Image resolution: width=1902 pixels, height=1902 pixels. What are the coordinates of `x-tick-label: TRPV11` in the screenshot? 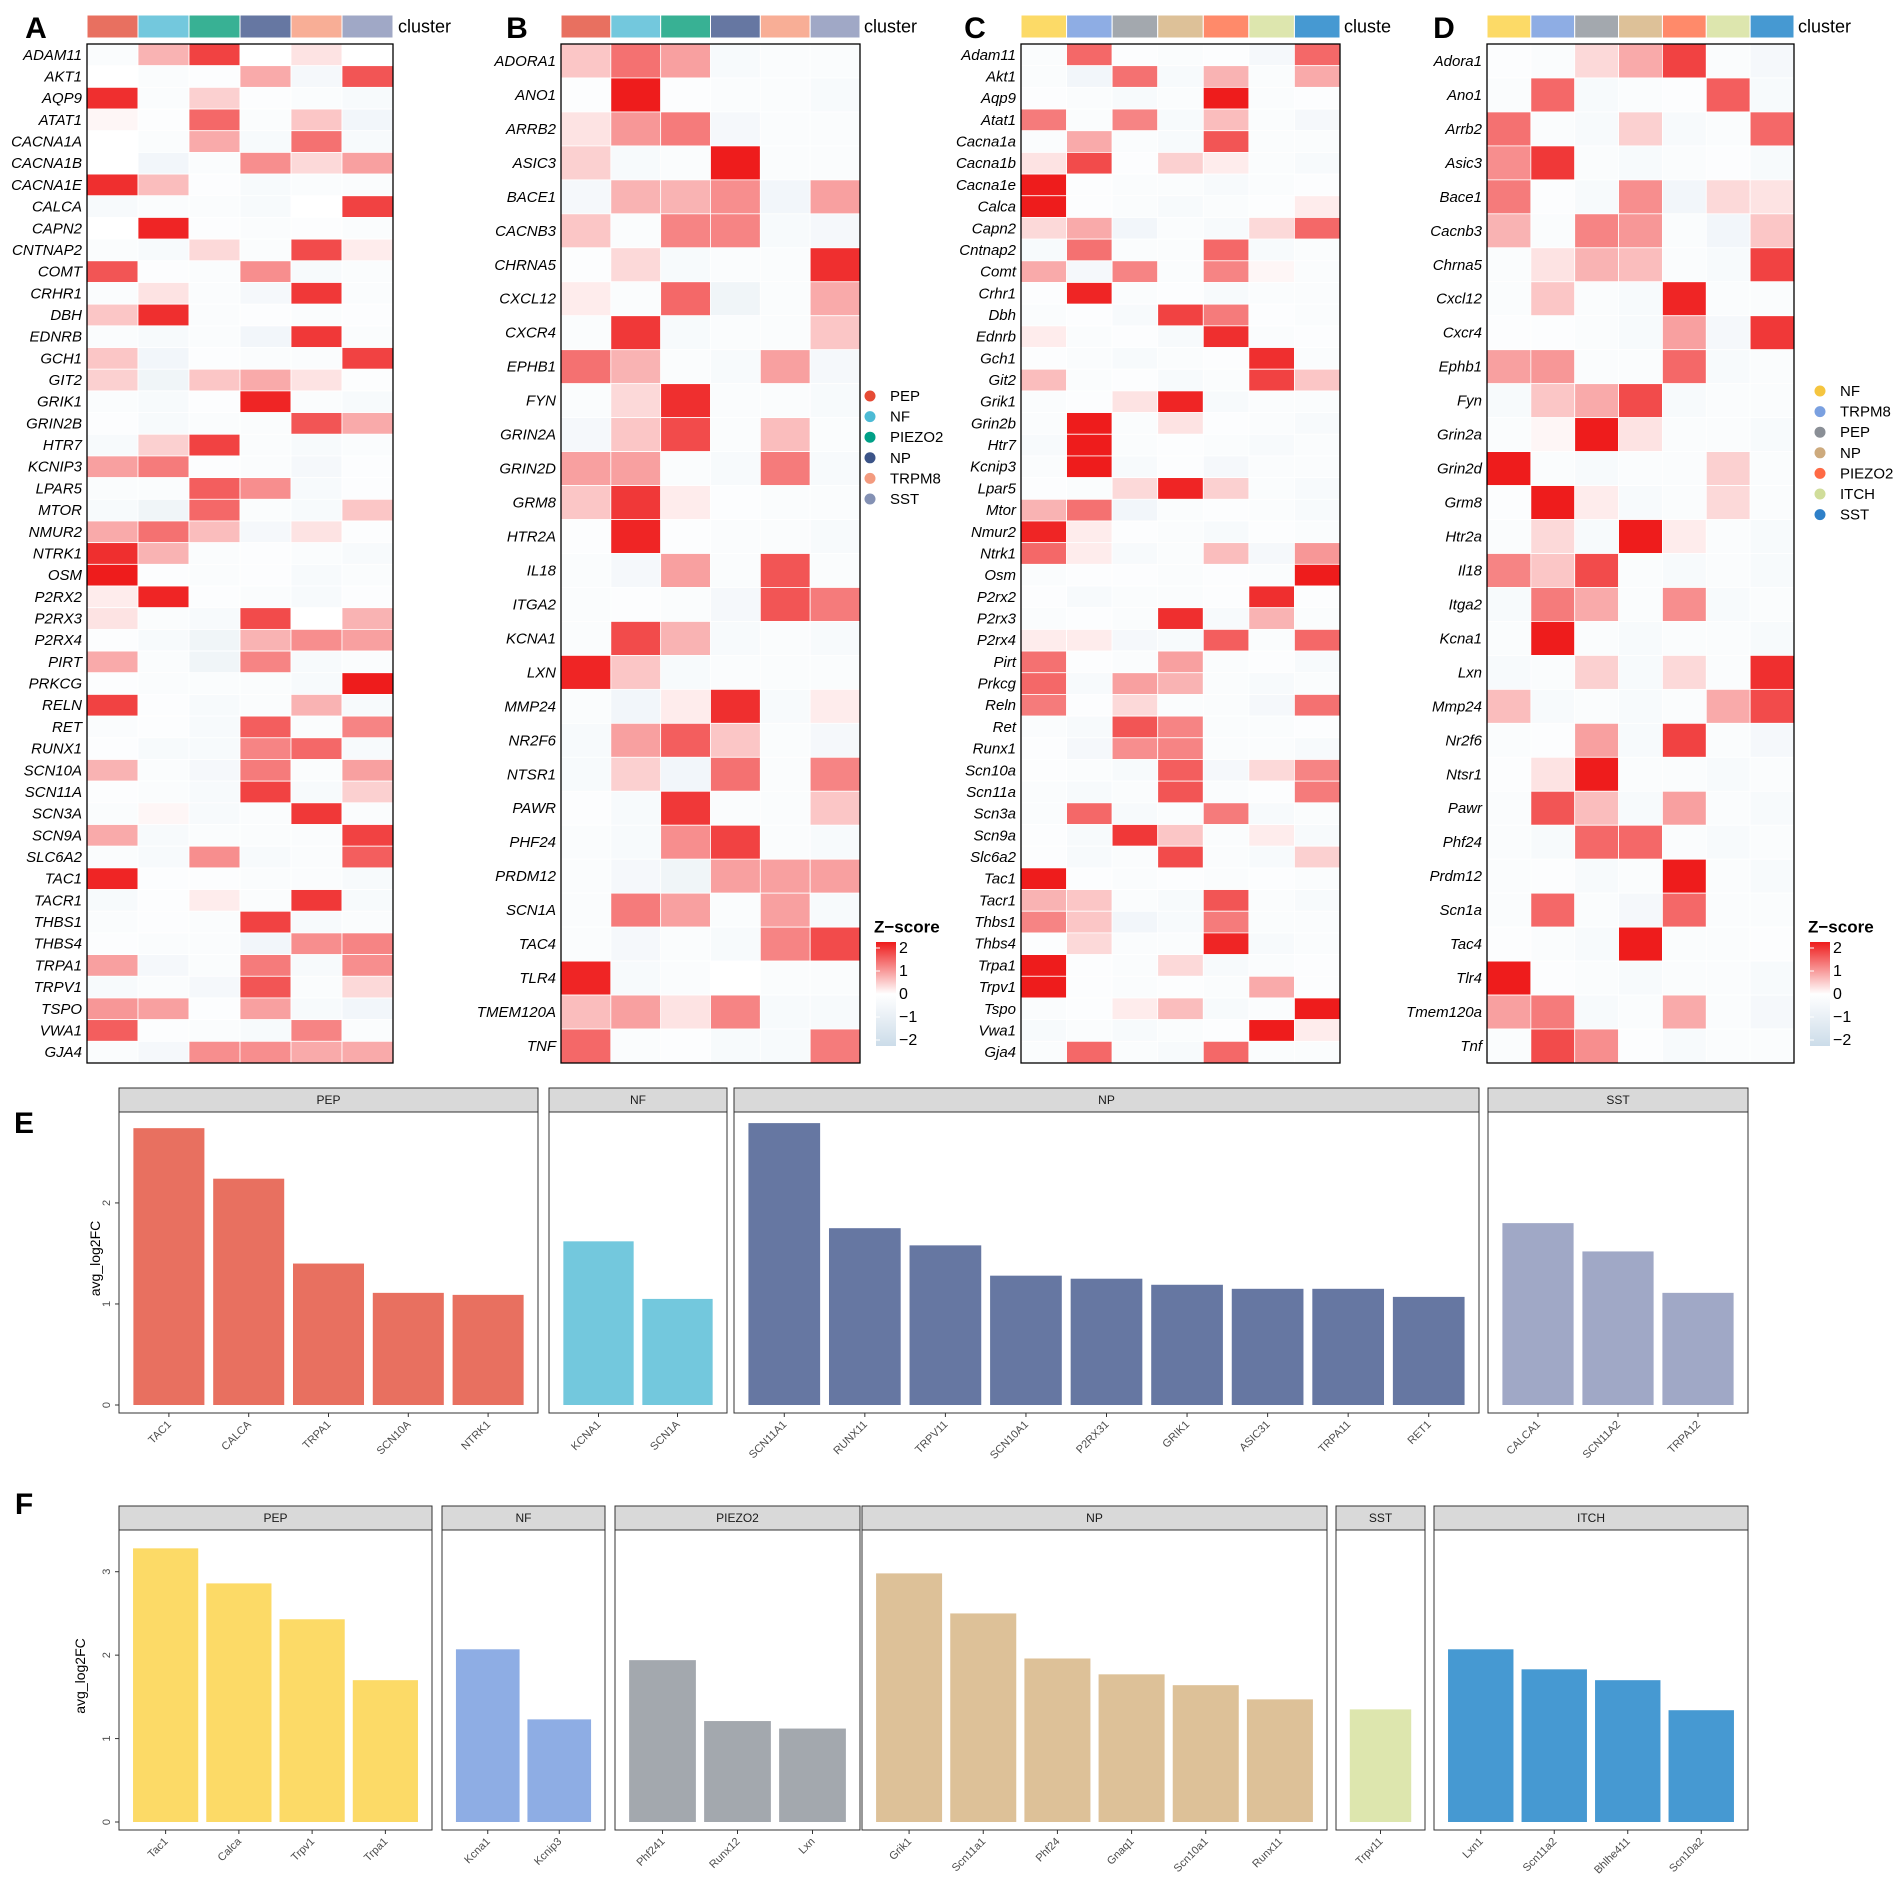 It's located at (931, 1437).